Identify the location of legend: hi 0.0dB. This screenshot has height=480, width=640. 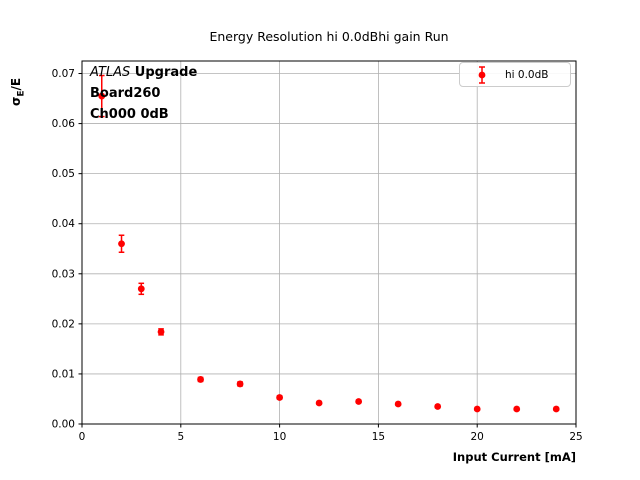
(515, 74).